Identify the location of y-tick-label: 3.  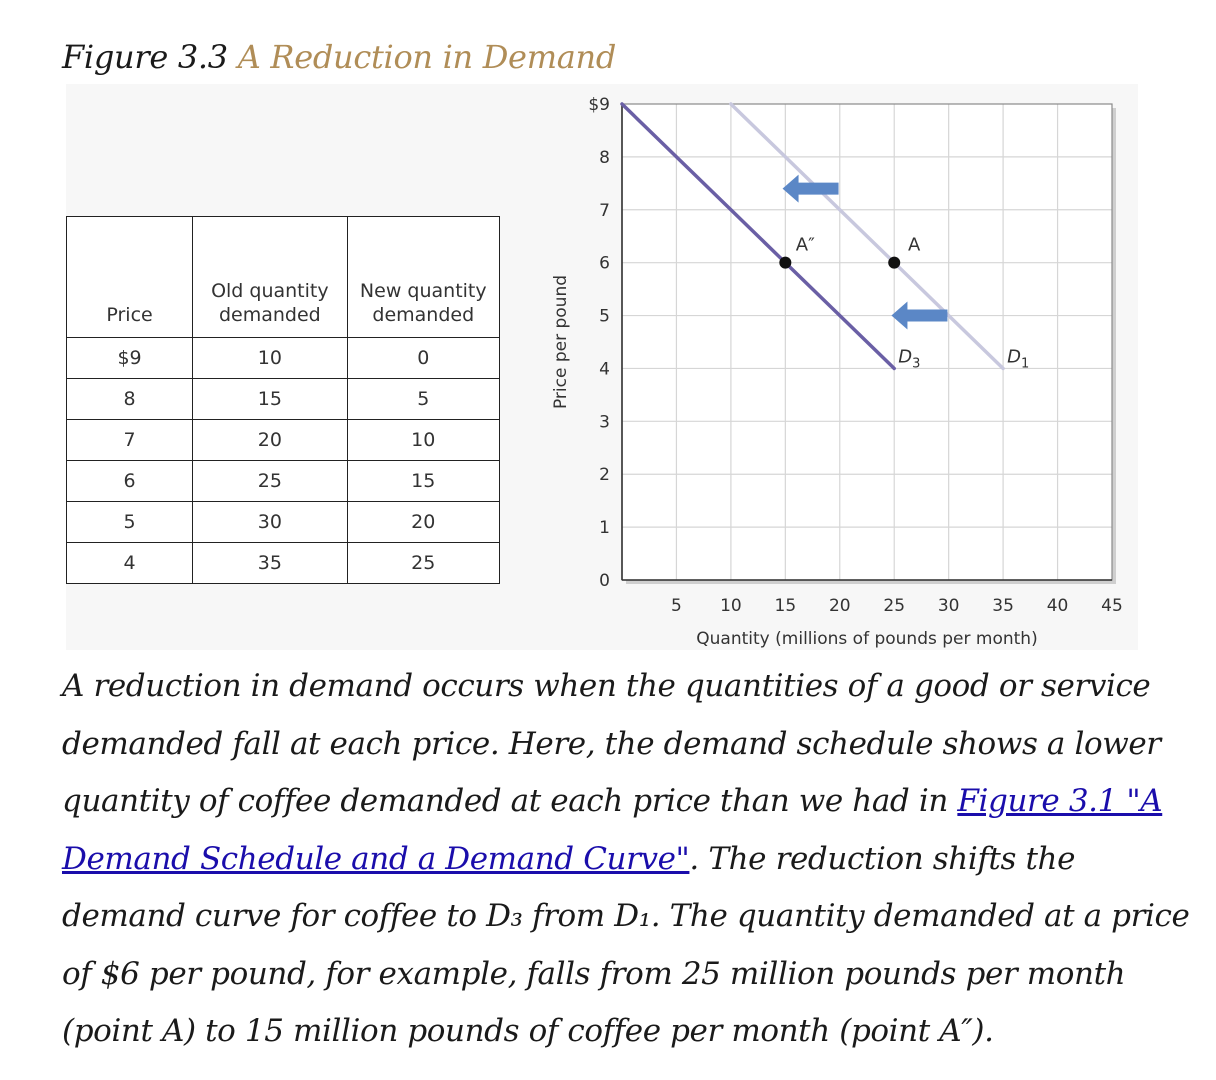
(604, 422).